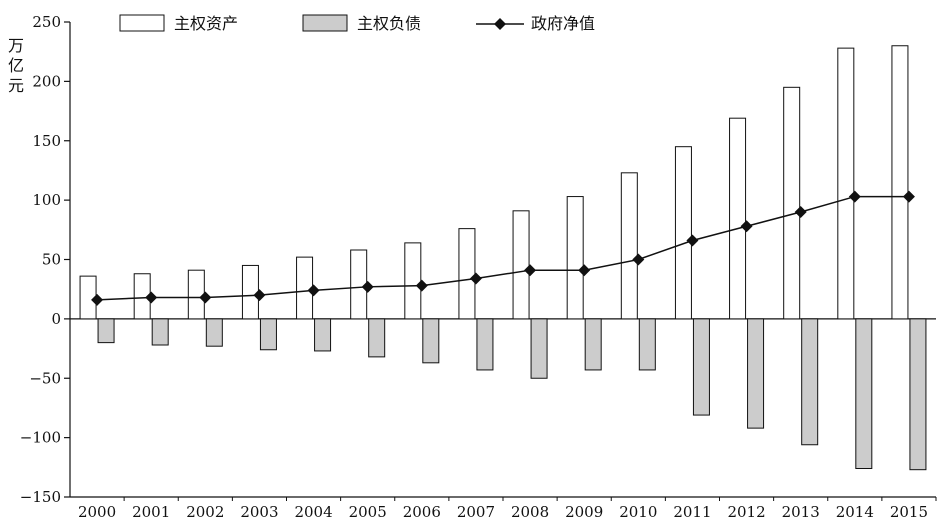 This screenshot has width=939, height=520. I want to click on legend: 主权资产 主权负债 政府净值, so click(357, 23).